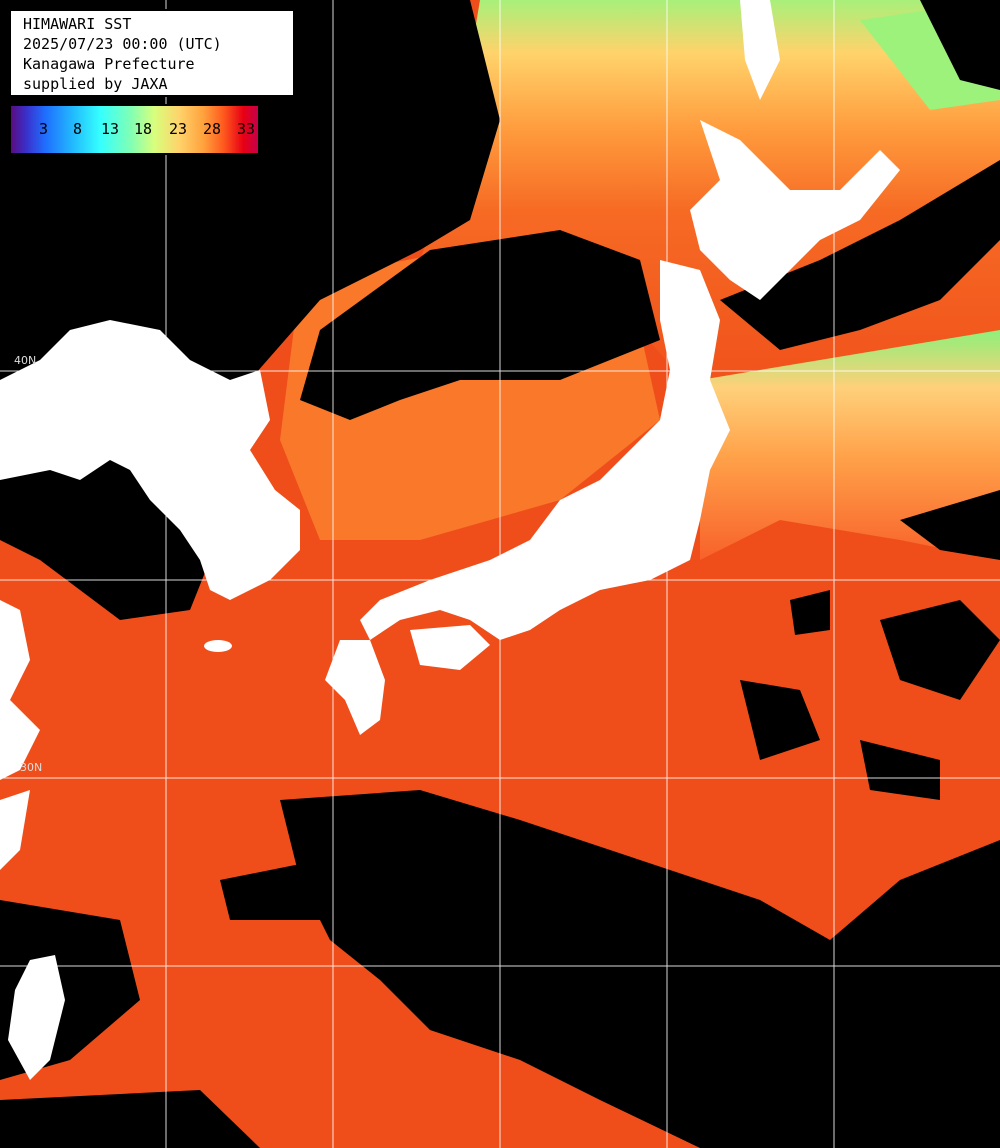  Describe the element at coordinates (212, 129) in the screenshot. I see `legend-tick: 28` at that location.